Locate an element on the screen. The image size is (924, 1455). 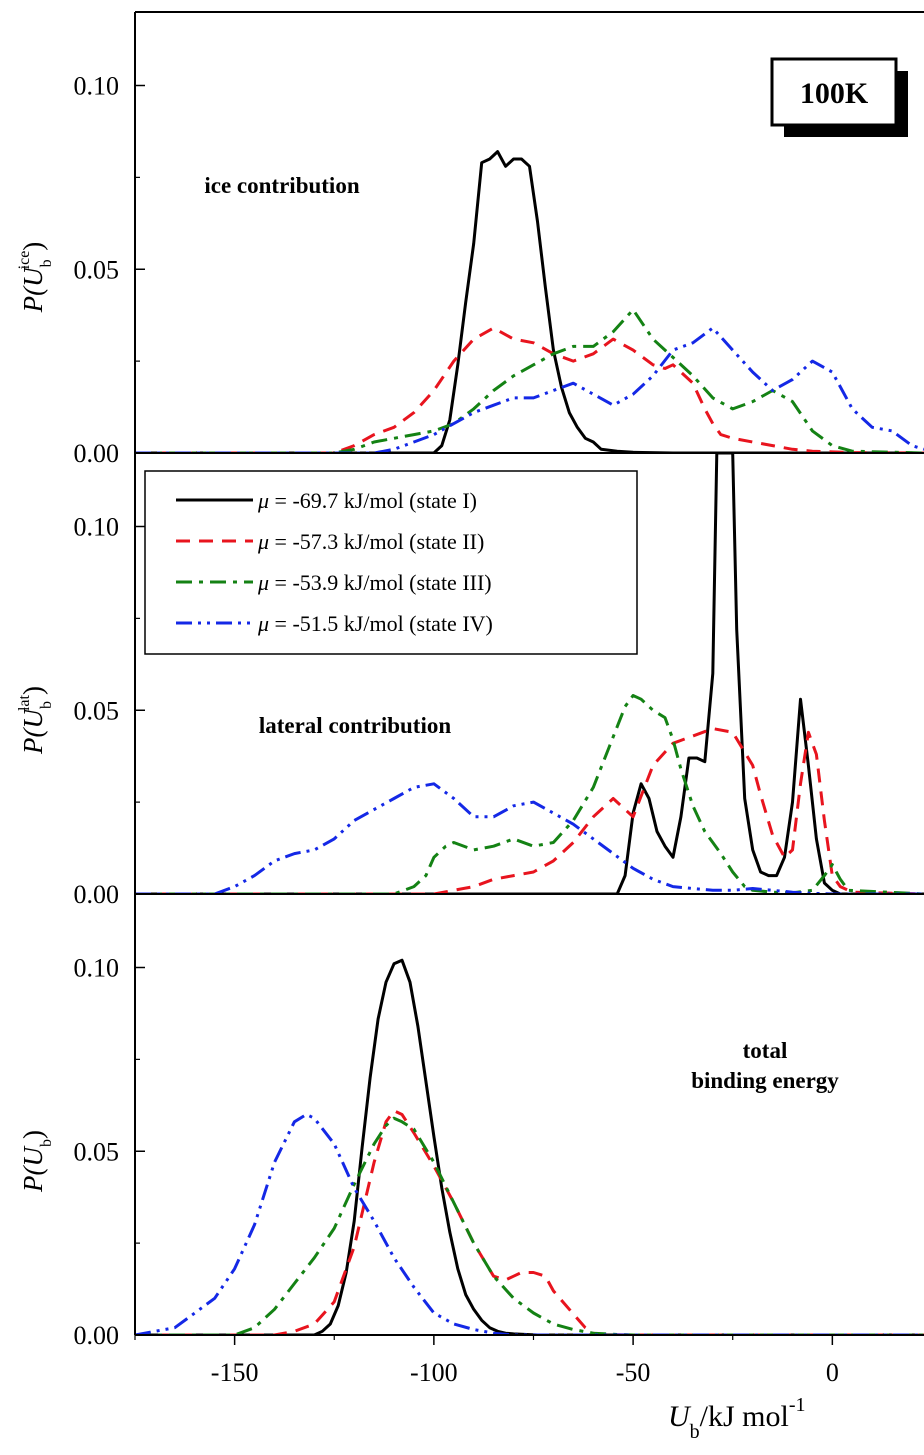
x-tick-label-3: 0 is located at coordinates (832, 1372).